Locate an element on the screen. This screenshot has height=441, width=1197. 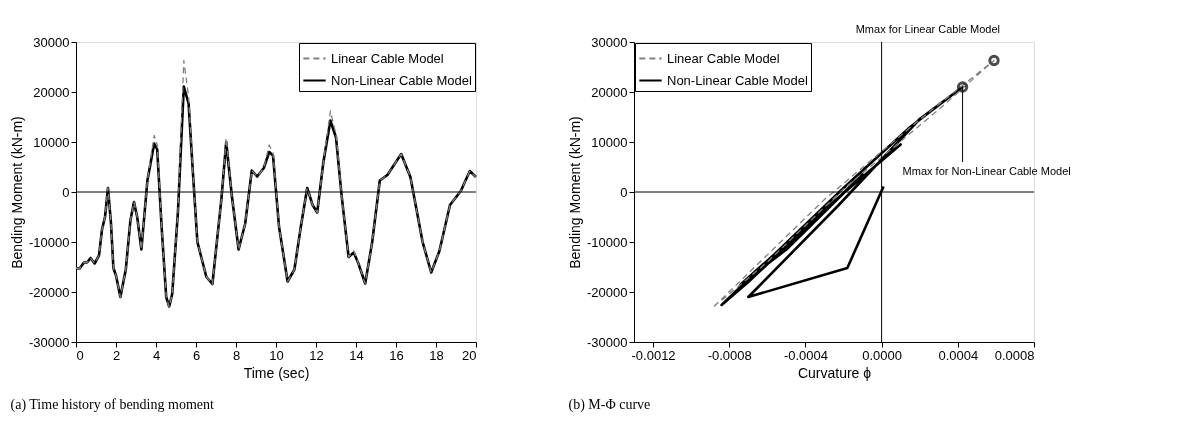
x-axis-title: Time (sec) is located at coordinates (276, 372).